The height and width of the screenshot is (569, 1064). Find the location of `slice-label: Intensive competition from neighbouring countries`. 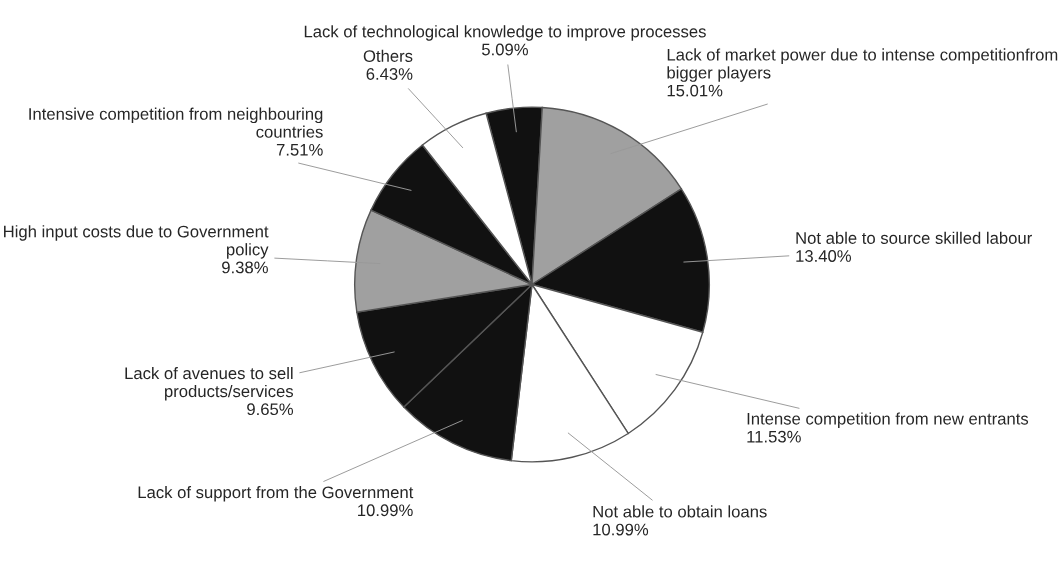

slice-label: Intensive competition from neighbouring countries is located at coordinates (176, 122).